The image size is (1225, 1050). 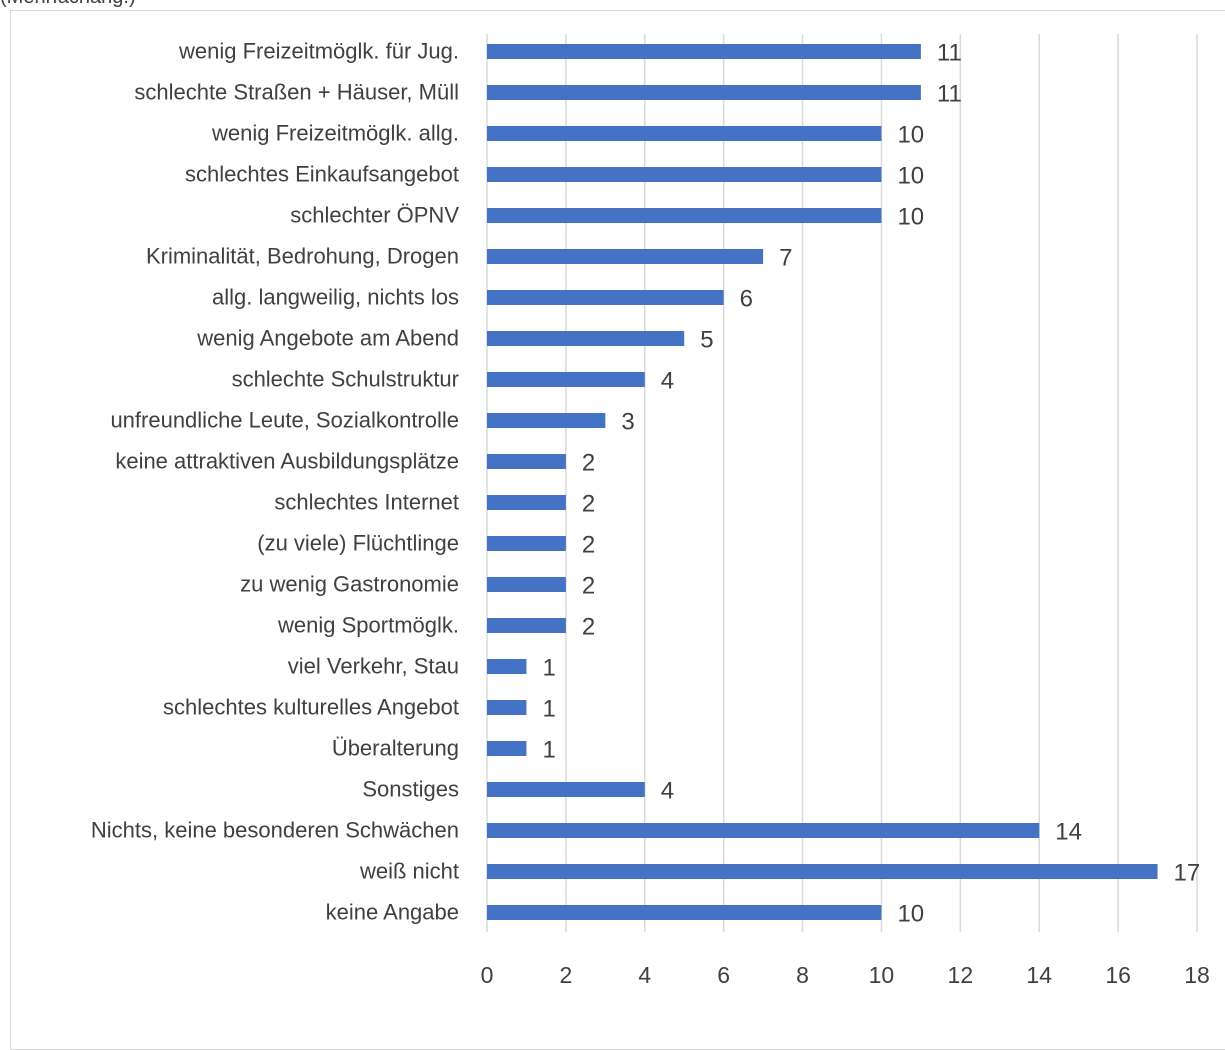 I want to click on category-label: viel Verkehr, Stau, so click(x=373, y=666).